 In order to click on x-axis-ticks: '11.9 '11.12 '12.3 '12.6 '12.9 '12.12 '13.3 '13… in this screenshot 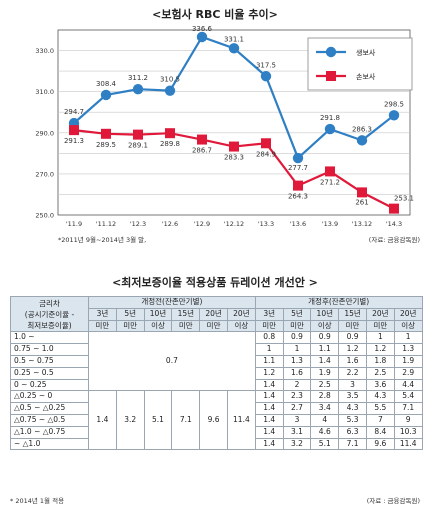, I will do `click(234, 224)`.